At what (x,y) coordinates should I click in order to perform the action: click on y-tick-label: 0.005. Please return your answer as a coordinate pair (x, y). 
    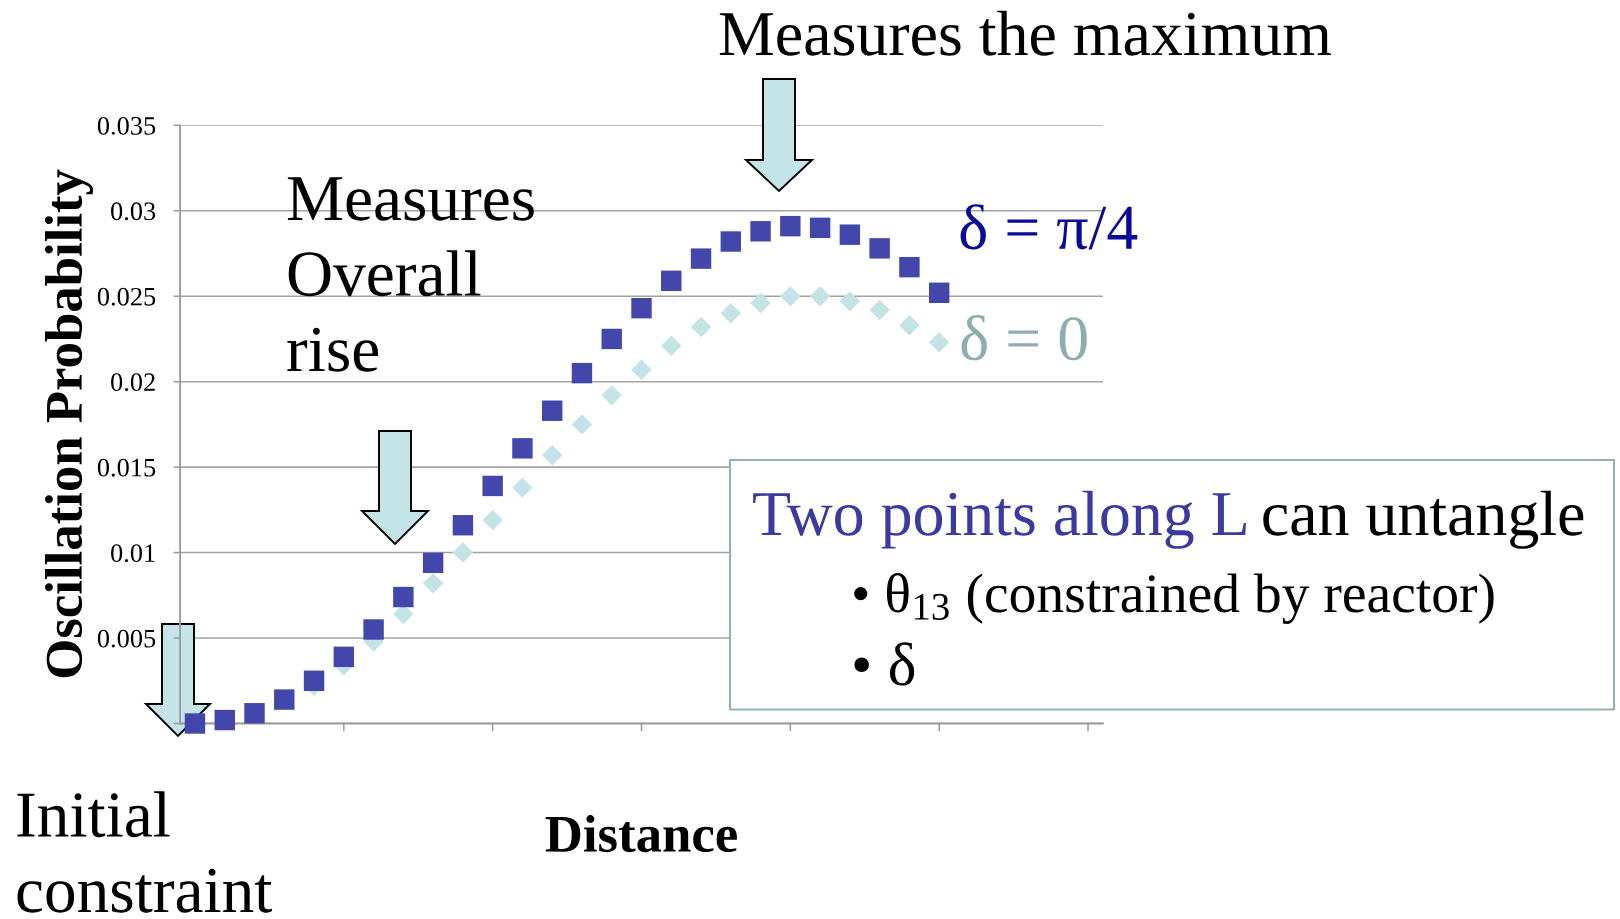
    Looking at the image, I should click on (126, 638).